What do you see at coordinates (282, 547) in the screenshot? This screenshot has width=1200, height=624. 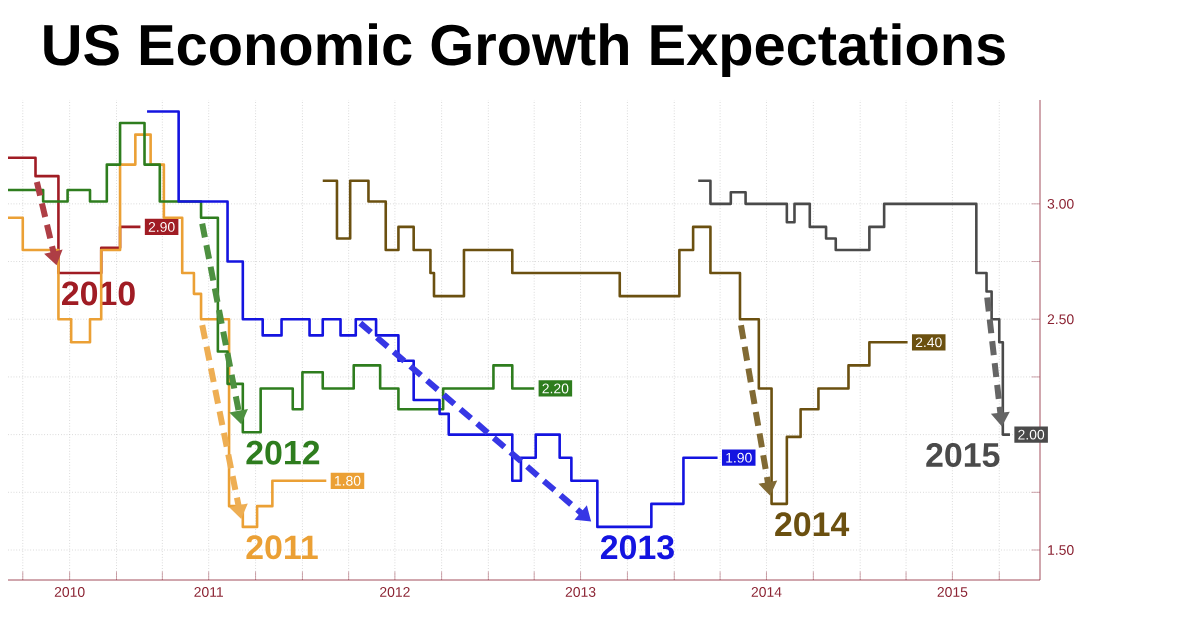 I see `series-label: 2011` at bounding box center [282, 547].